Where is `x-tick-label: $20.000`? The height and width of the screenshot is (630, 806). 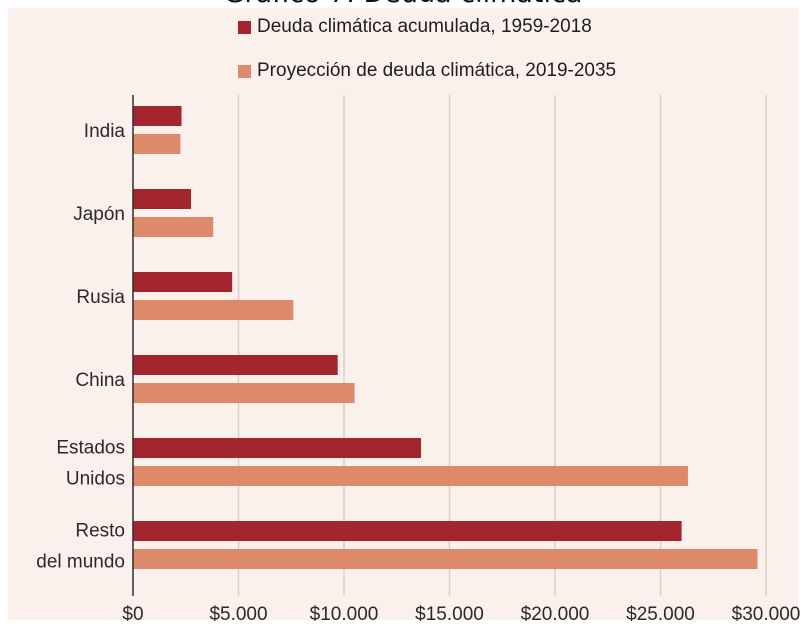 x-tick-label: $20.000 is located at coordinates (555, 614).